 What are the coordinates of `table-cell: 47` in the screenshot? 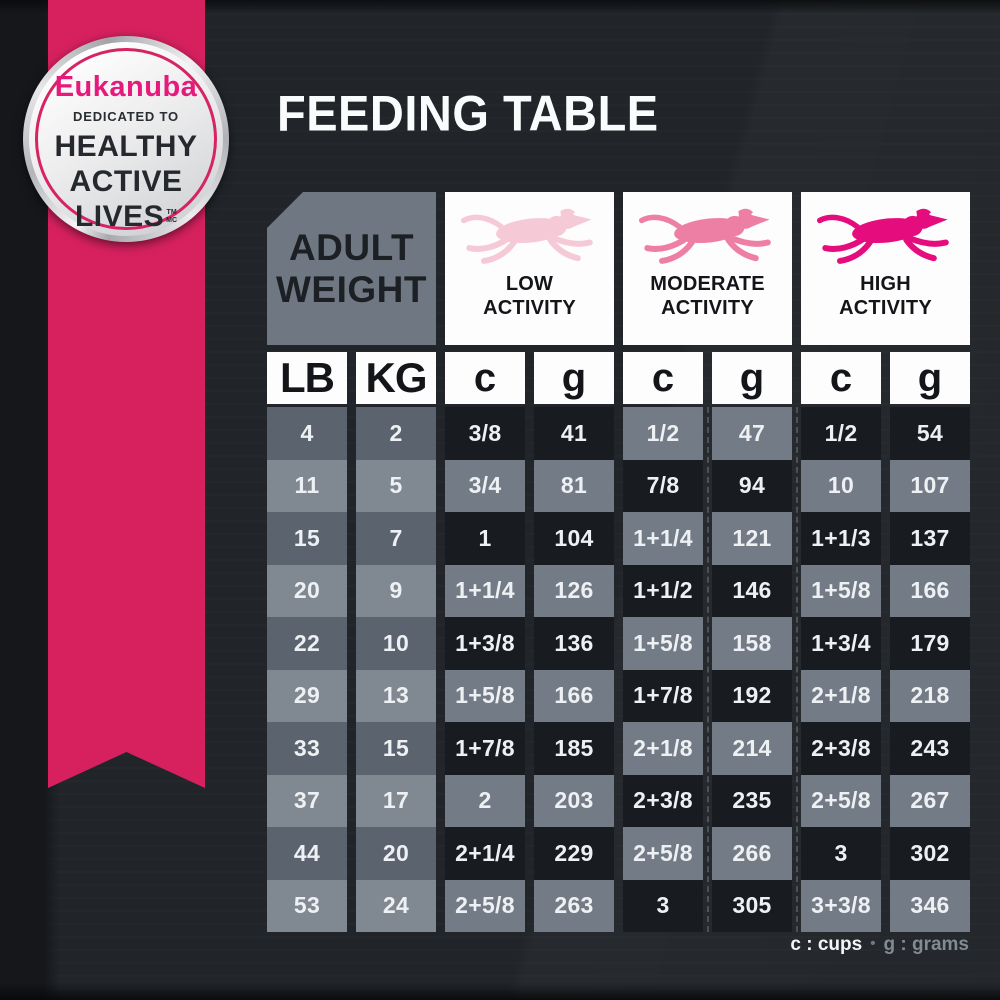 It's located at (752, 433).